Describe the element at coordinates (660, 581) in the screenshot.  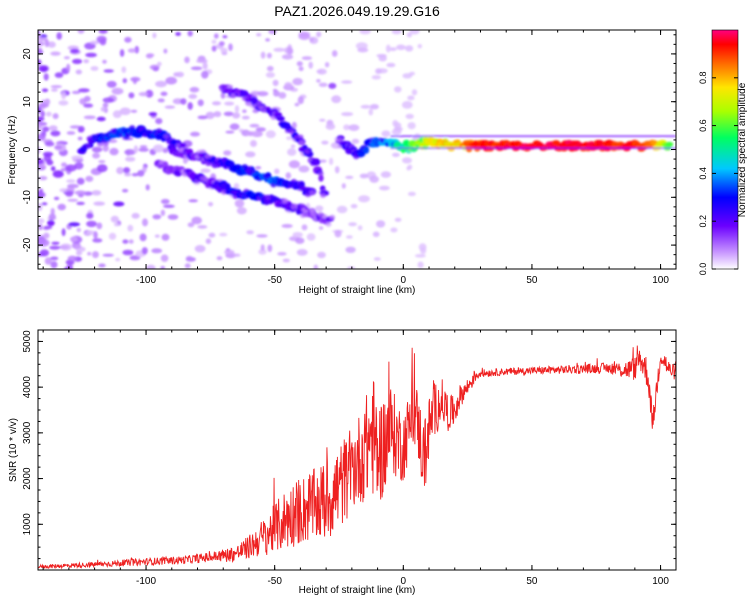
I see `x-tick-label: 100` at that location.